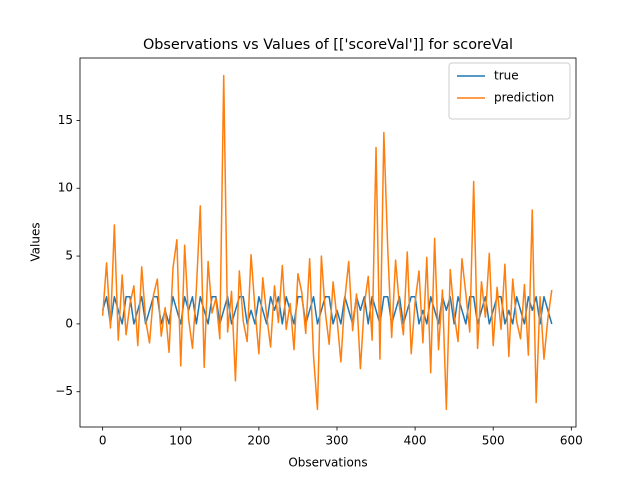 Image resolution: width=640 pixels, height=480 pixels. What do you see at coordinates (69, 323) in the screenshot?
I see `y-tick-label: 0` at bounding box center [69, 323].